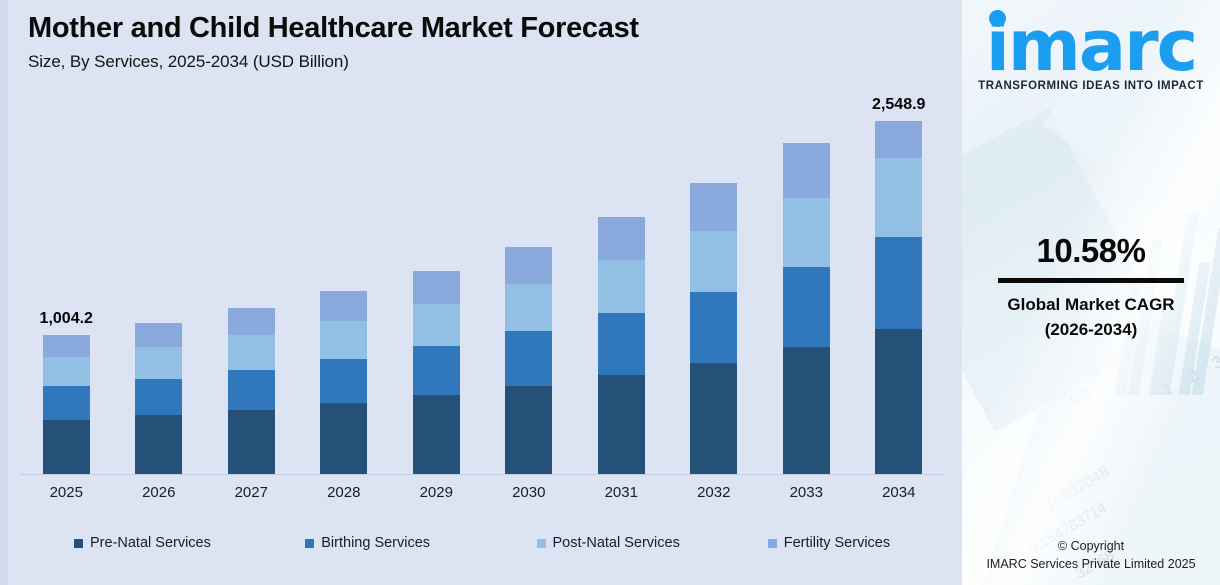 Image resolution: width=1220 pixels, height=585 pixels. I want to click on copyright-line-2: IMARC Services Private Limited 2025, so click(1091, 563).